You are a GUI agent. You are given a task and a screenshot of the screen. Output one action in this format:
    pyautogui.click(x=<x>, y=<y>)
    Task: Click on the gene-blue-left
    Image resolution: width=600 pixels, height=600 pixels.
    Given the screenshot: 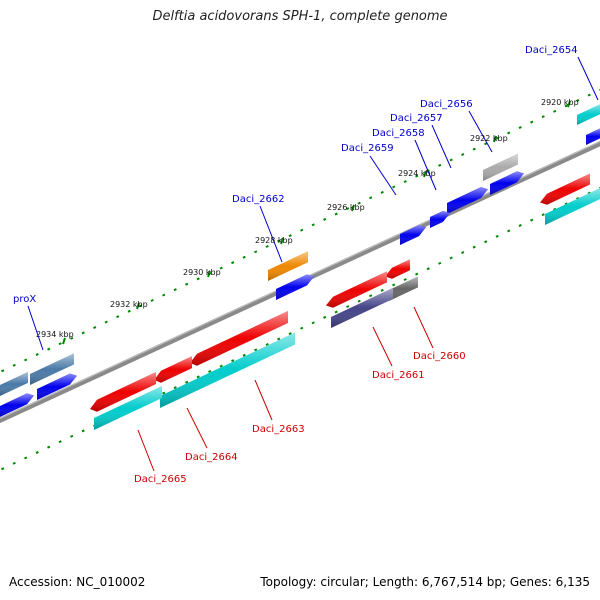 What is the action you would take?
    pyautogui.click(x=17, y=405)
    